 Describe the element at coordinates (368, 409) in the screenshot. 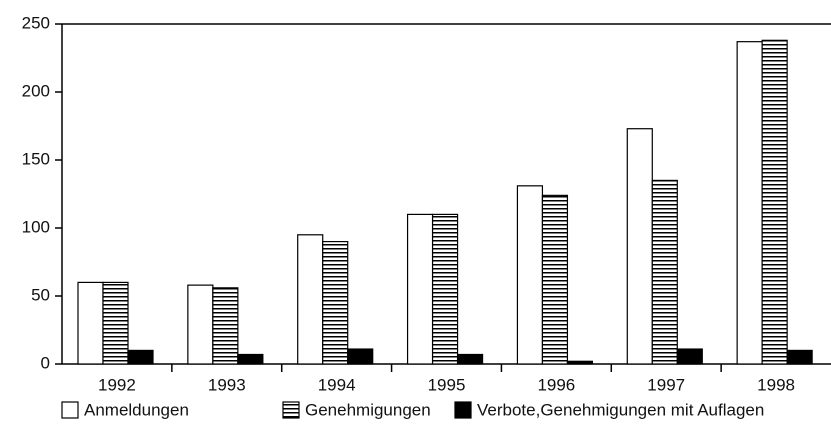

I see `legend-label: Genehmigungen` at that location.